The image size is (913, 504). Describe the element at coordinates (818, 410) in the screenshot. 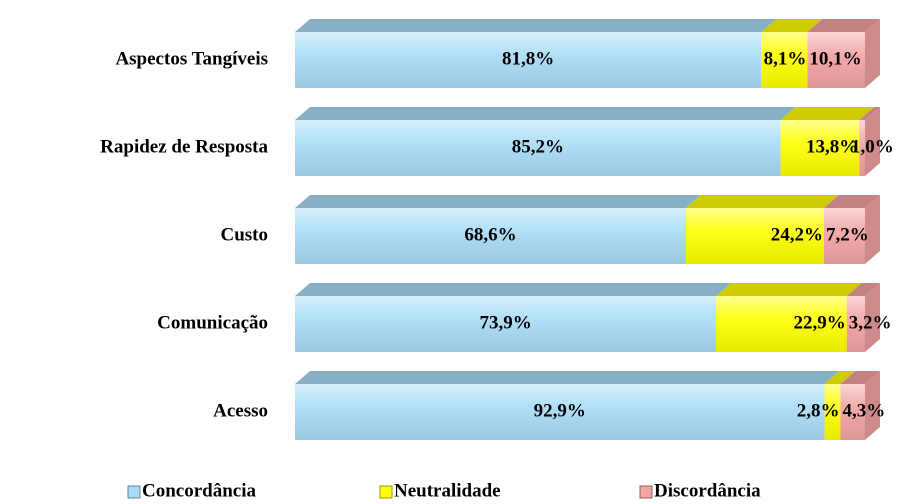

I see `value-label: 2,8%` at that location.